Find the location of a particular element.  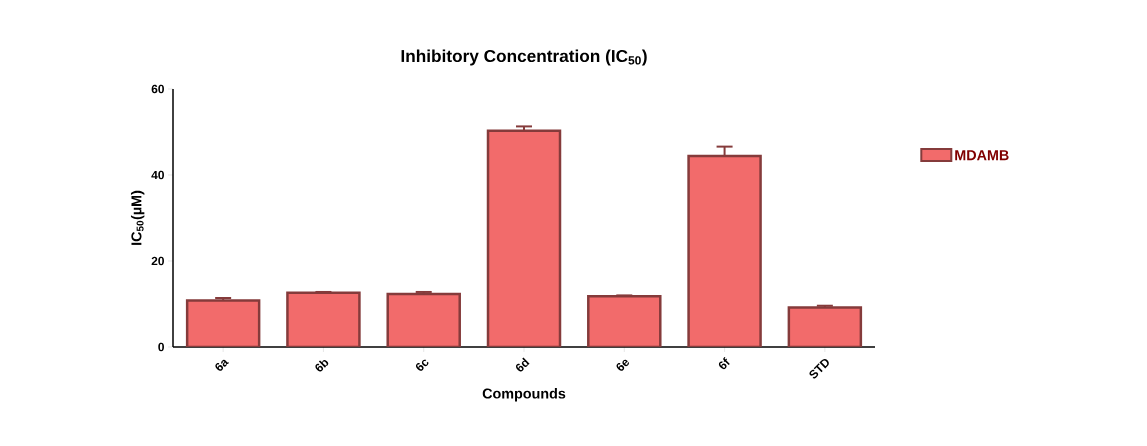

y-axis-title: IC$_{50}$(µM) is located at coordinates (137, 217).